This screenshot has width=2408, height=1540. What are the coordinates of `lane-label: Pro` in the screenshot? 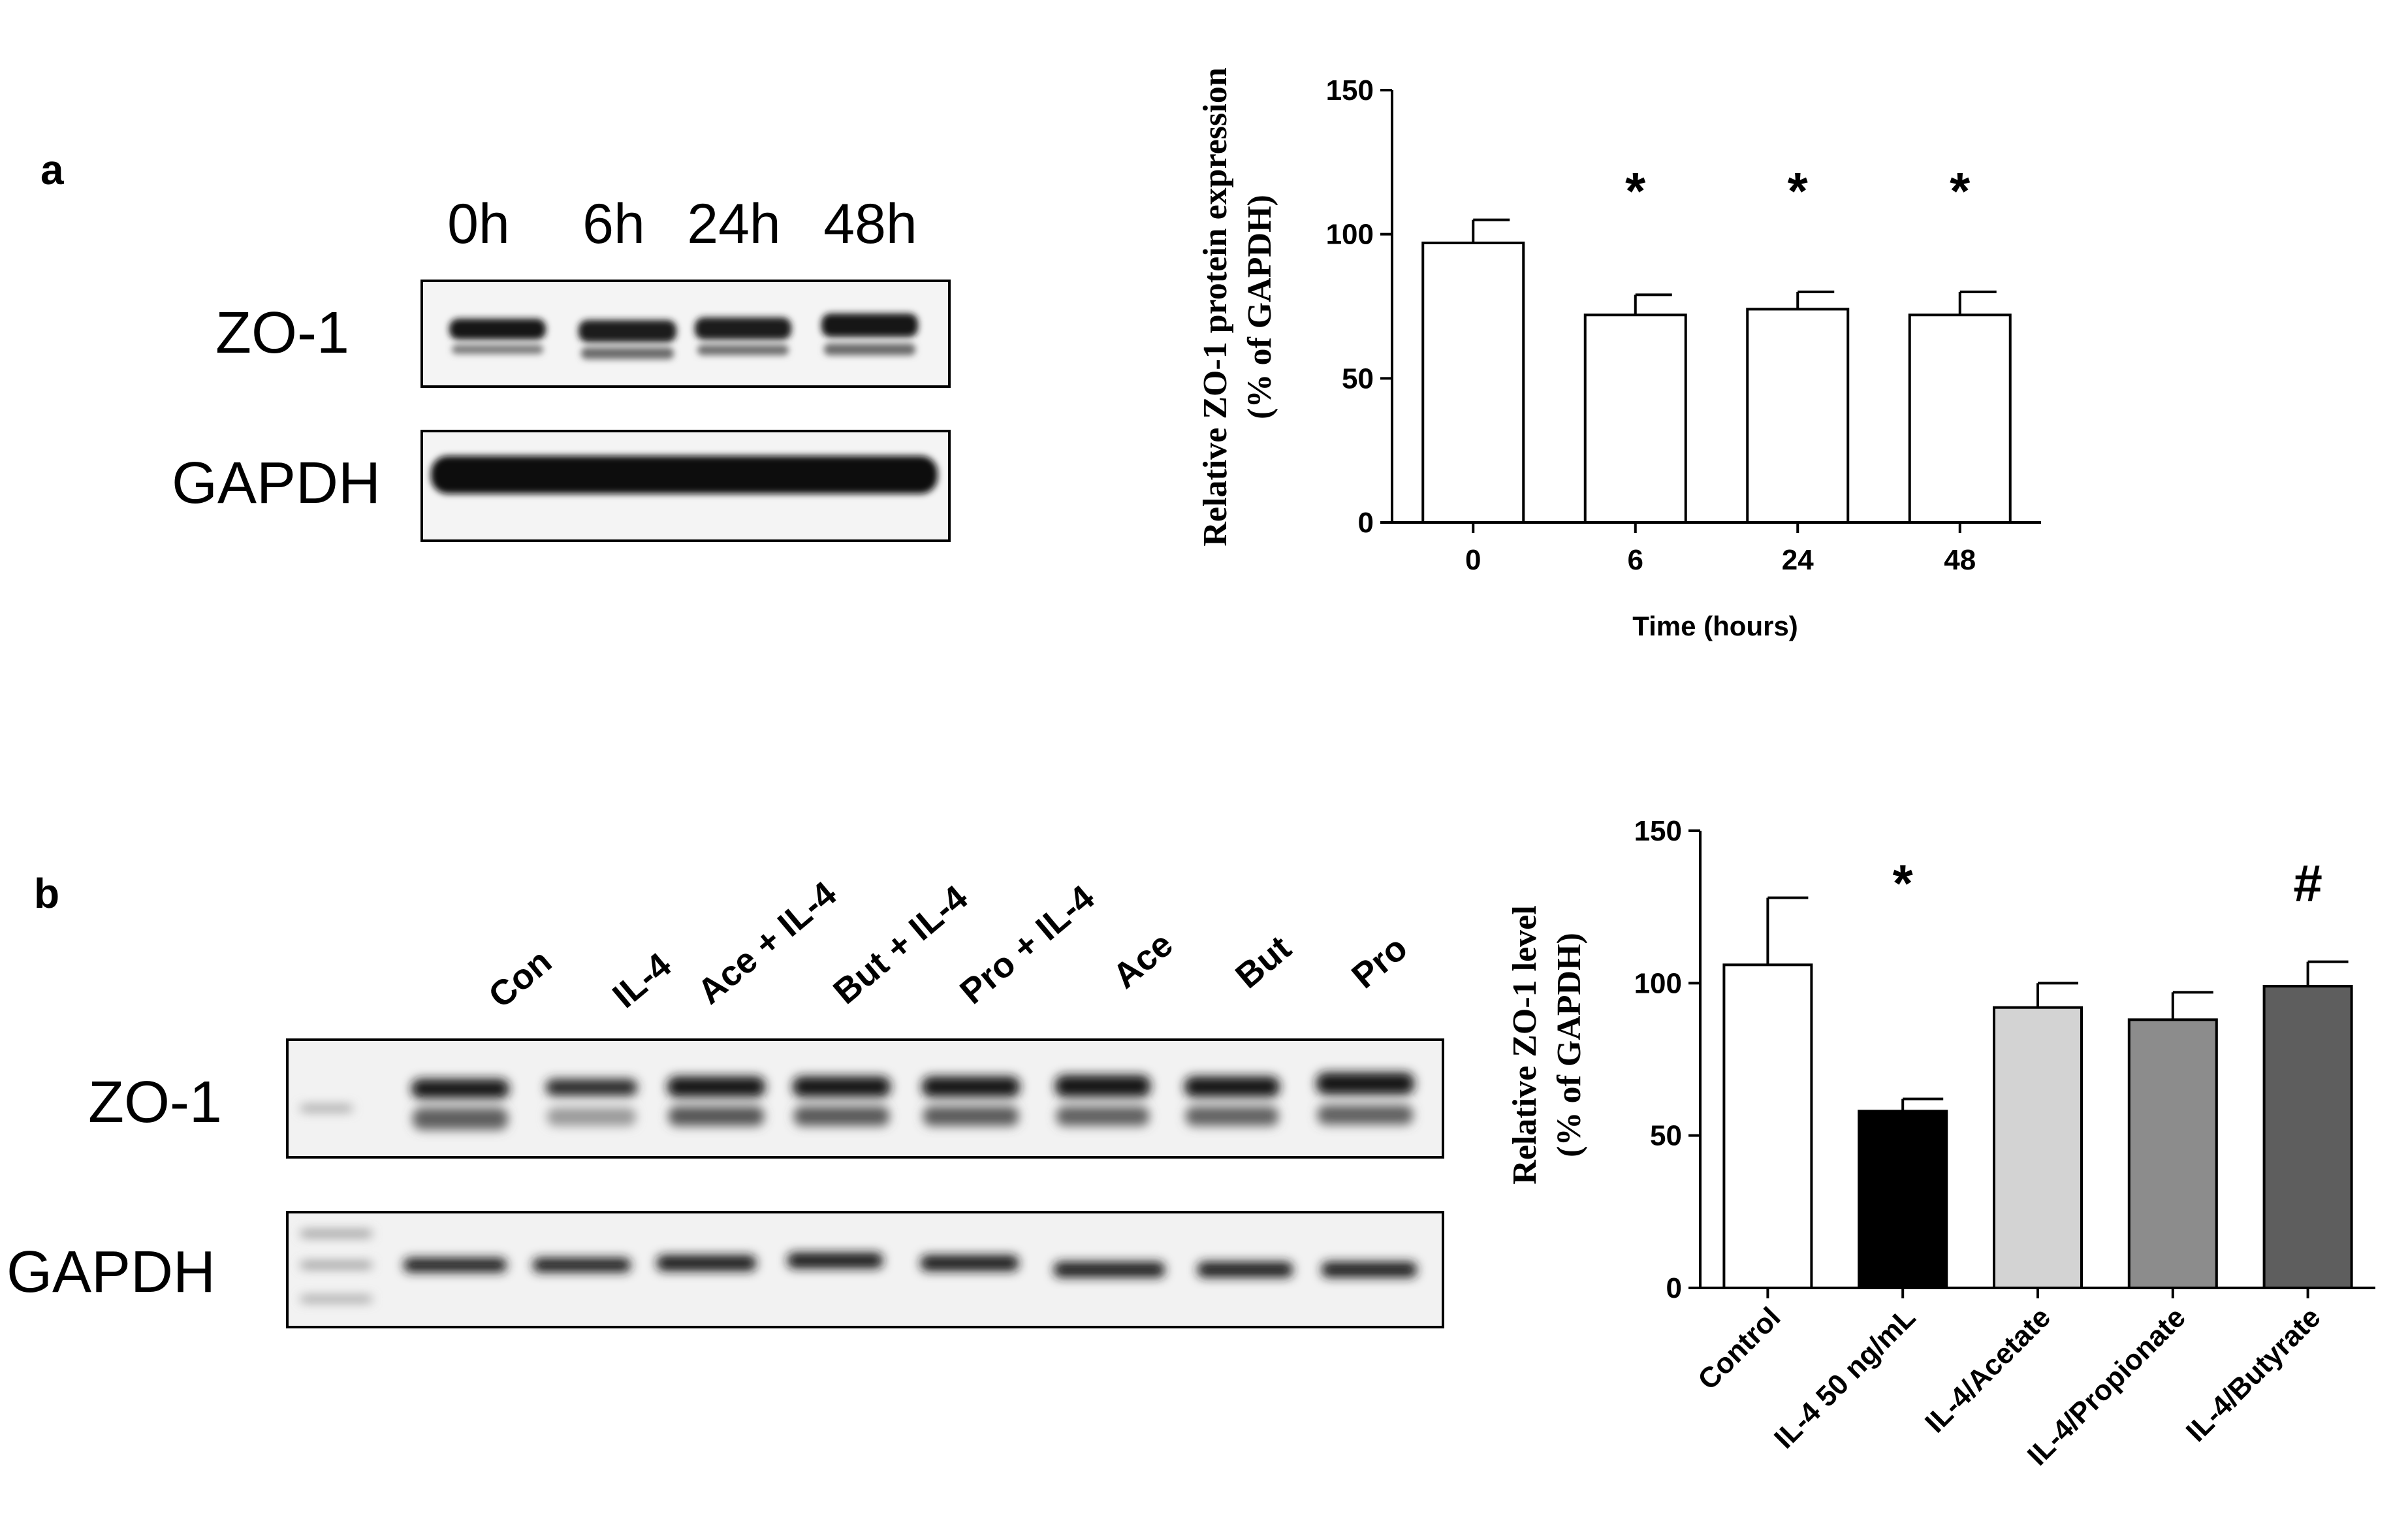 It's located at (1379, 962).